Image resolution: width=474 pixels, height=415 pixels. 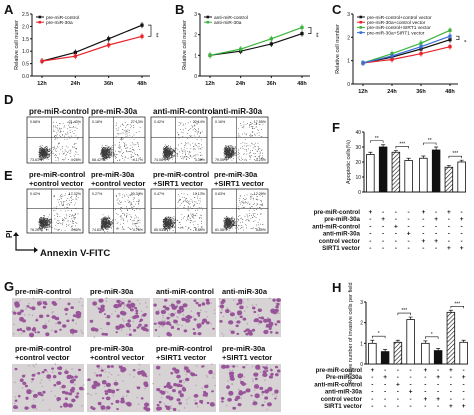 I want to click on row-label: pre-miR-control, so click(x=337, y=212).